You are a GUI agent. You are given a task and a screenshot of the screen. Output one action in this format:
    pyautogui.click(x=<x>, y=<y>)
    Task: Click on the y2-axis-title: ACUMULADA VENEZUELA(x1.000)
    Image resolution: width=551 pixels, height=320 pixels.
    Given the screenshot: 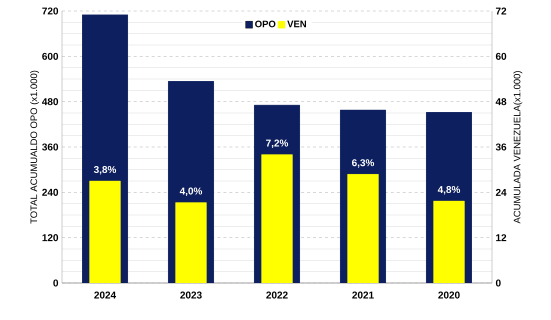 What is the action you would take?
    pyautogui.click(x=517, y=147)
    